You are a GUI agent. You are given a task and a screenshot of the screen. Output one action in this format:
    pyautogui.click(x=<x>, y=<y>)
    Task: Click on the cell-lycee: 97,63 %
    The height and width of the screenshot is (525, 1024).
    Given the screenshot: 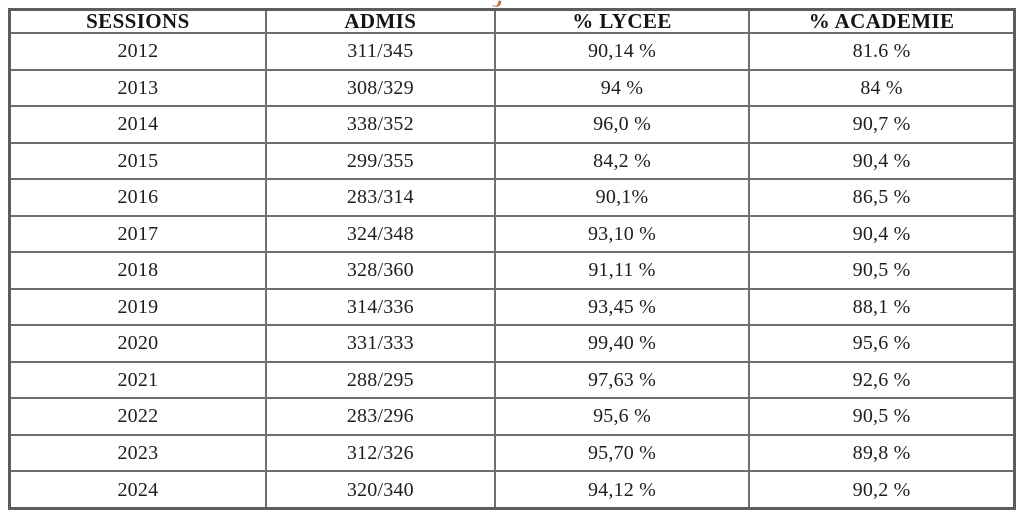 What is the action you would take?
    pyautogui.click(x=622, y=379)
    